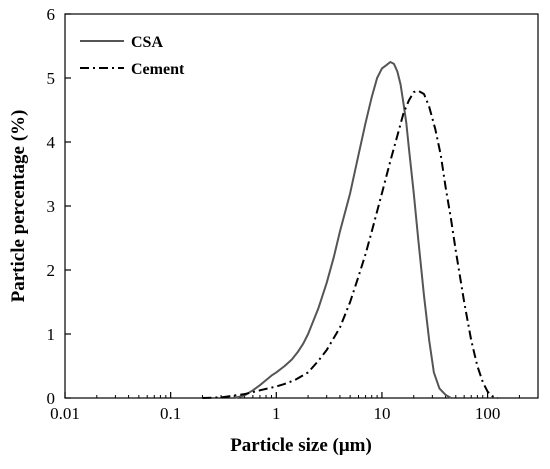 This screenshot has height=469, width=550. What do you see at coordinates (51, 142) in the screenshot?
I see `y-tick-label: 4` at bounding box center [51, 142].